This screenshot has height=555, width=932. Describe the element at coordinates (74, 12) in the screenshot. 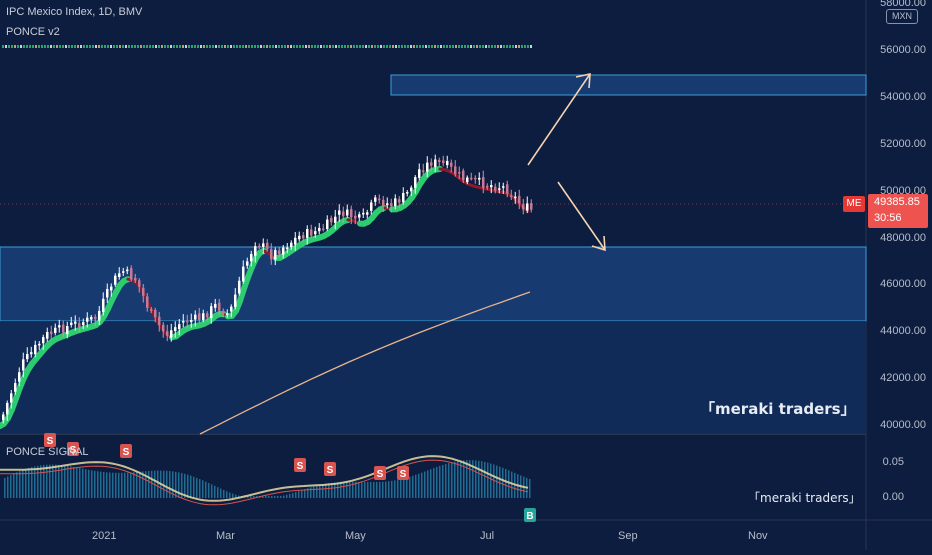

I see `symbol-title: IPC Mexico Index, 1D, BMV` at that location.